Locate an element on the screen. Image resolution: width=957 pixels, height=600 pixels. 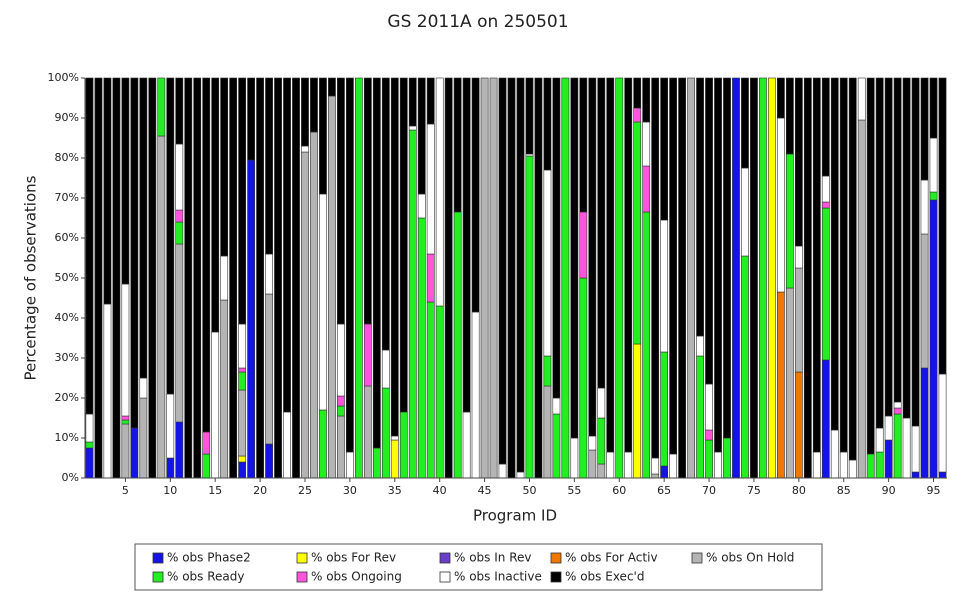
x-tick-label: 55 is located at coordinates (574, 490).